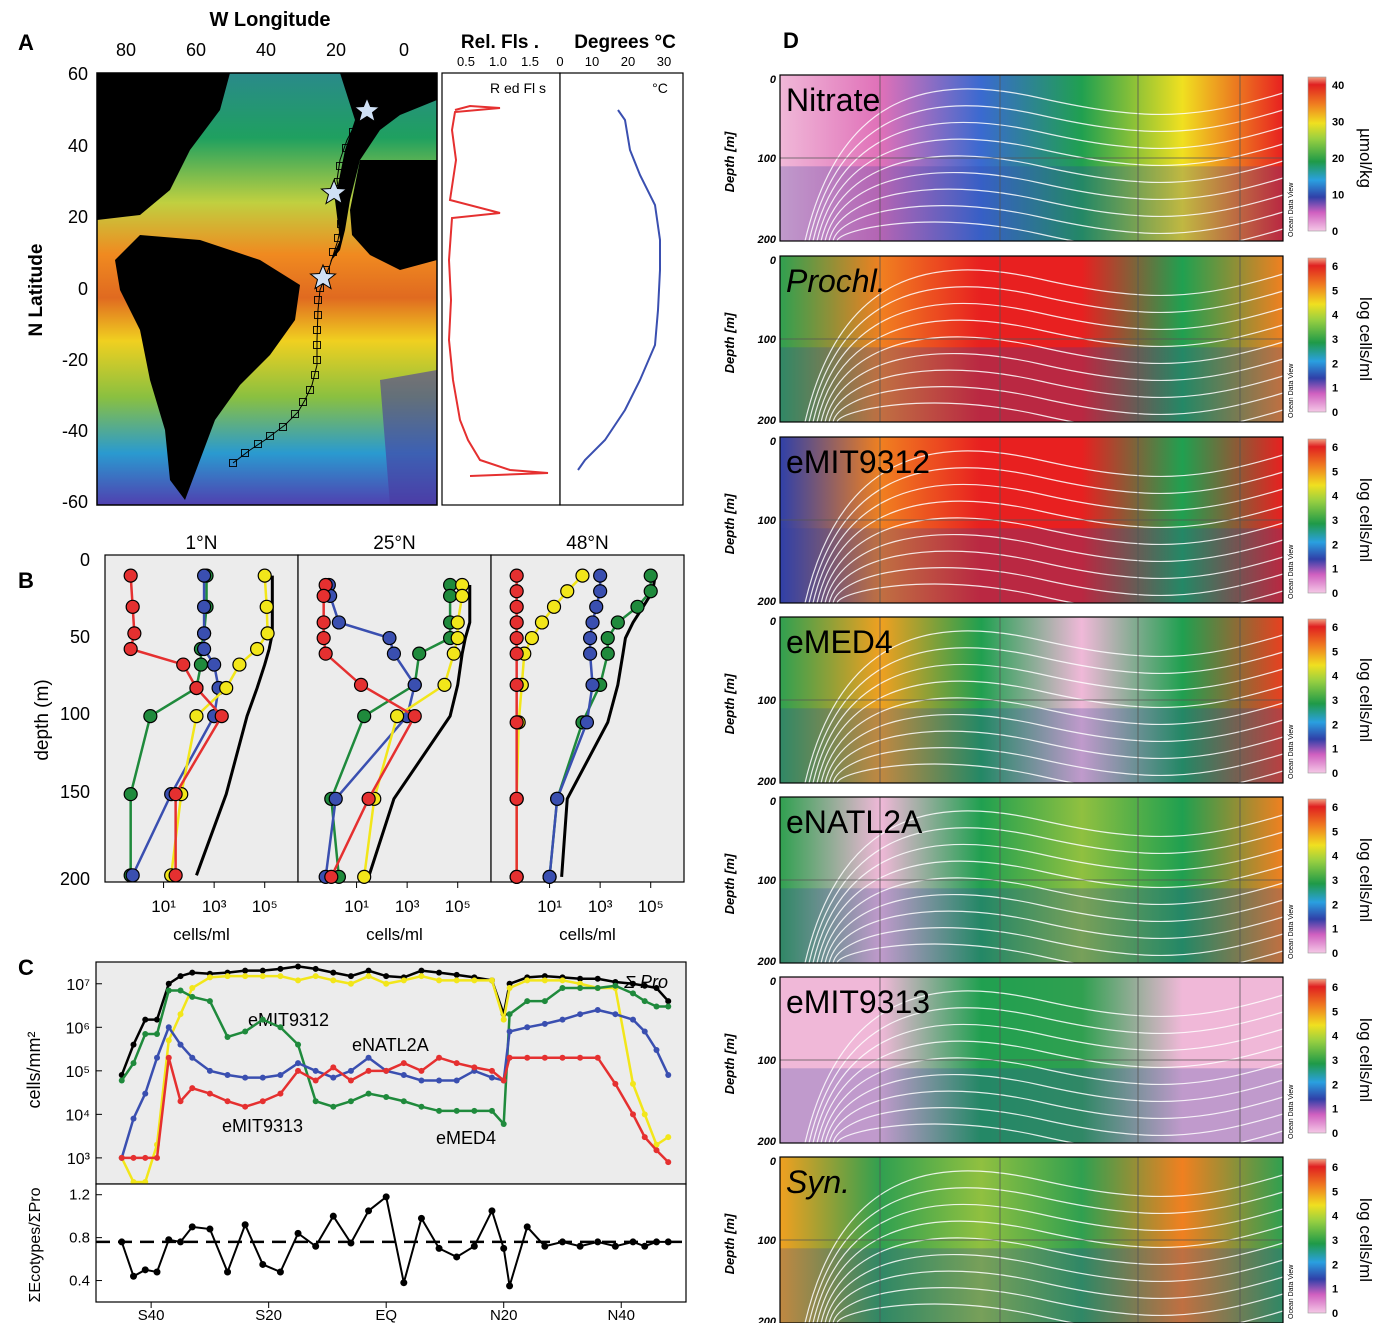 Image resolution: width=1380 pixels, height=1323 pixels. I want to click on lat-tick-label: N20, so click(504, 1315).